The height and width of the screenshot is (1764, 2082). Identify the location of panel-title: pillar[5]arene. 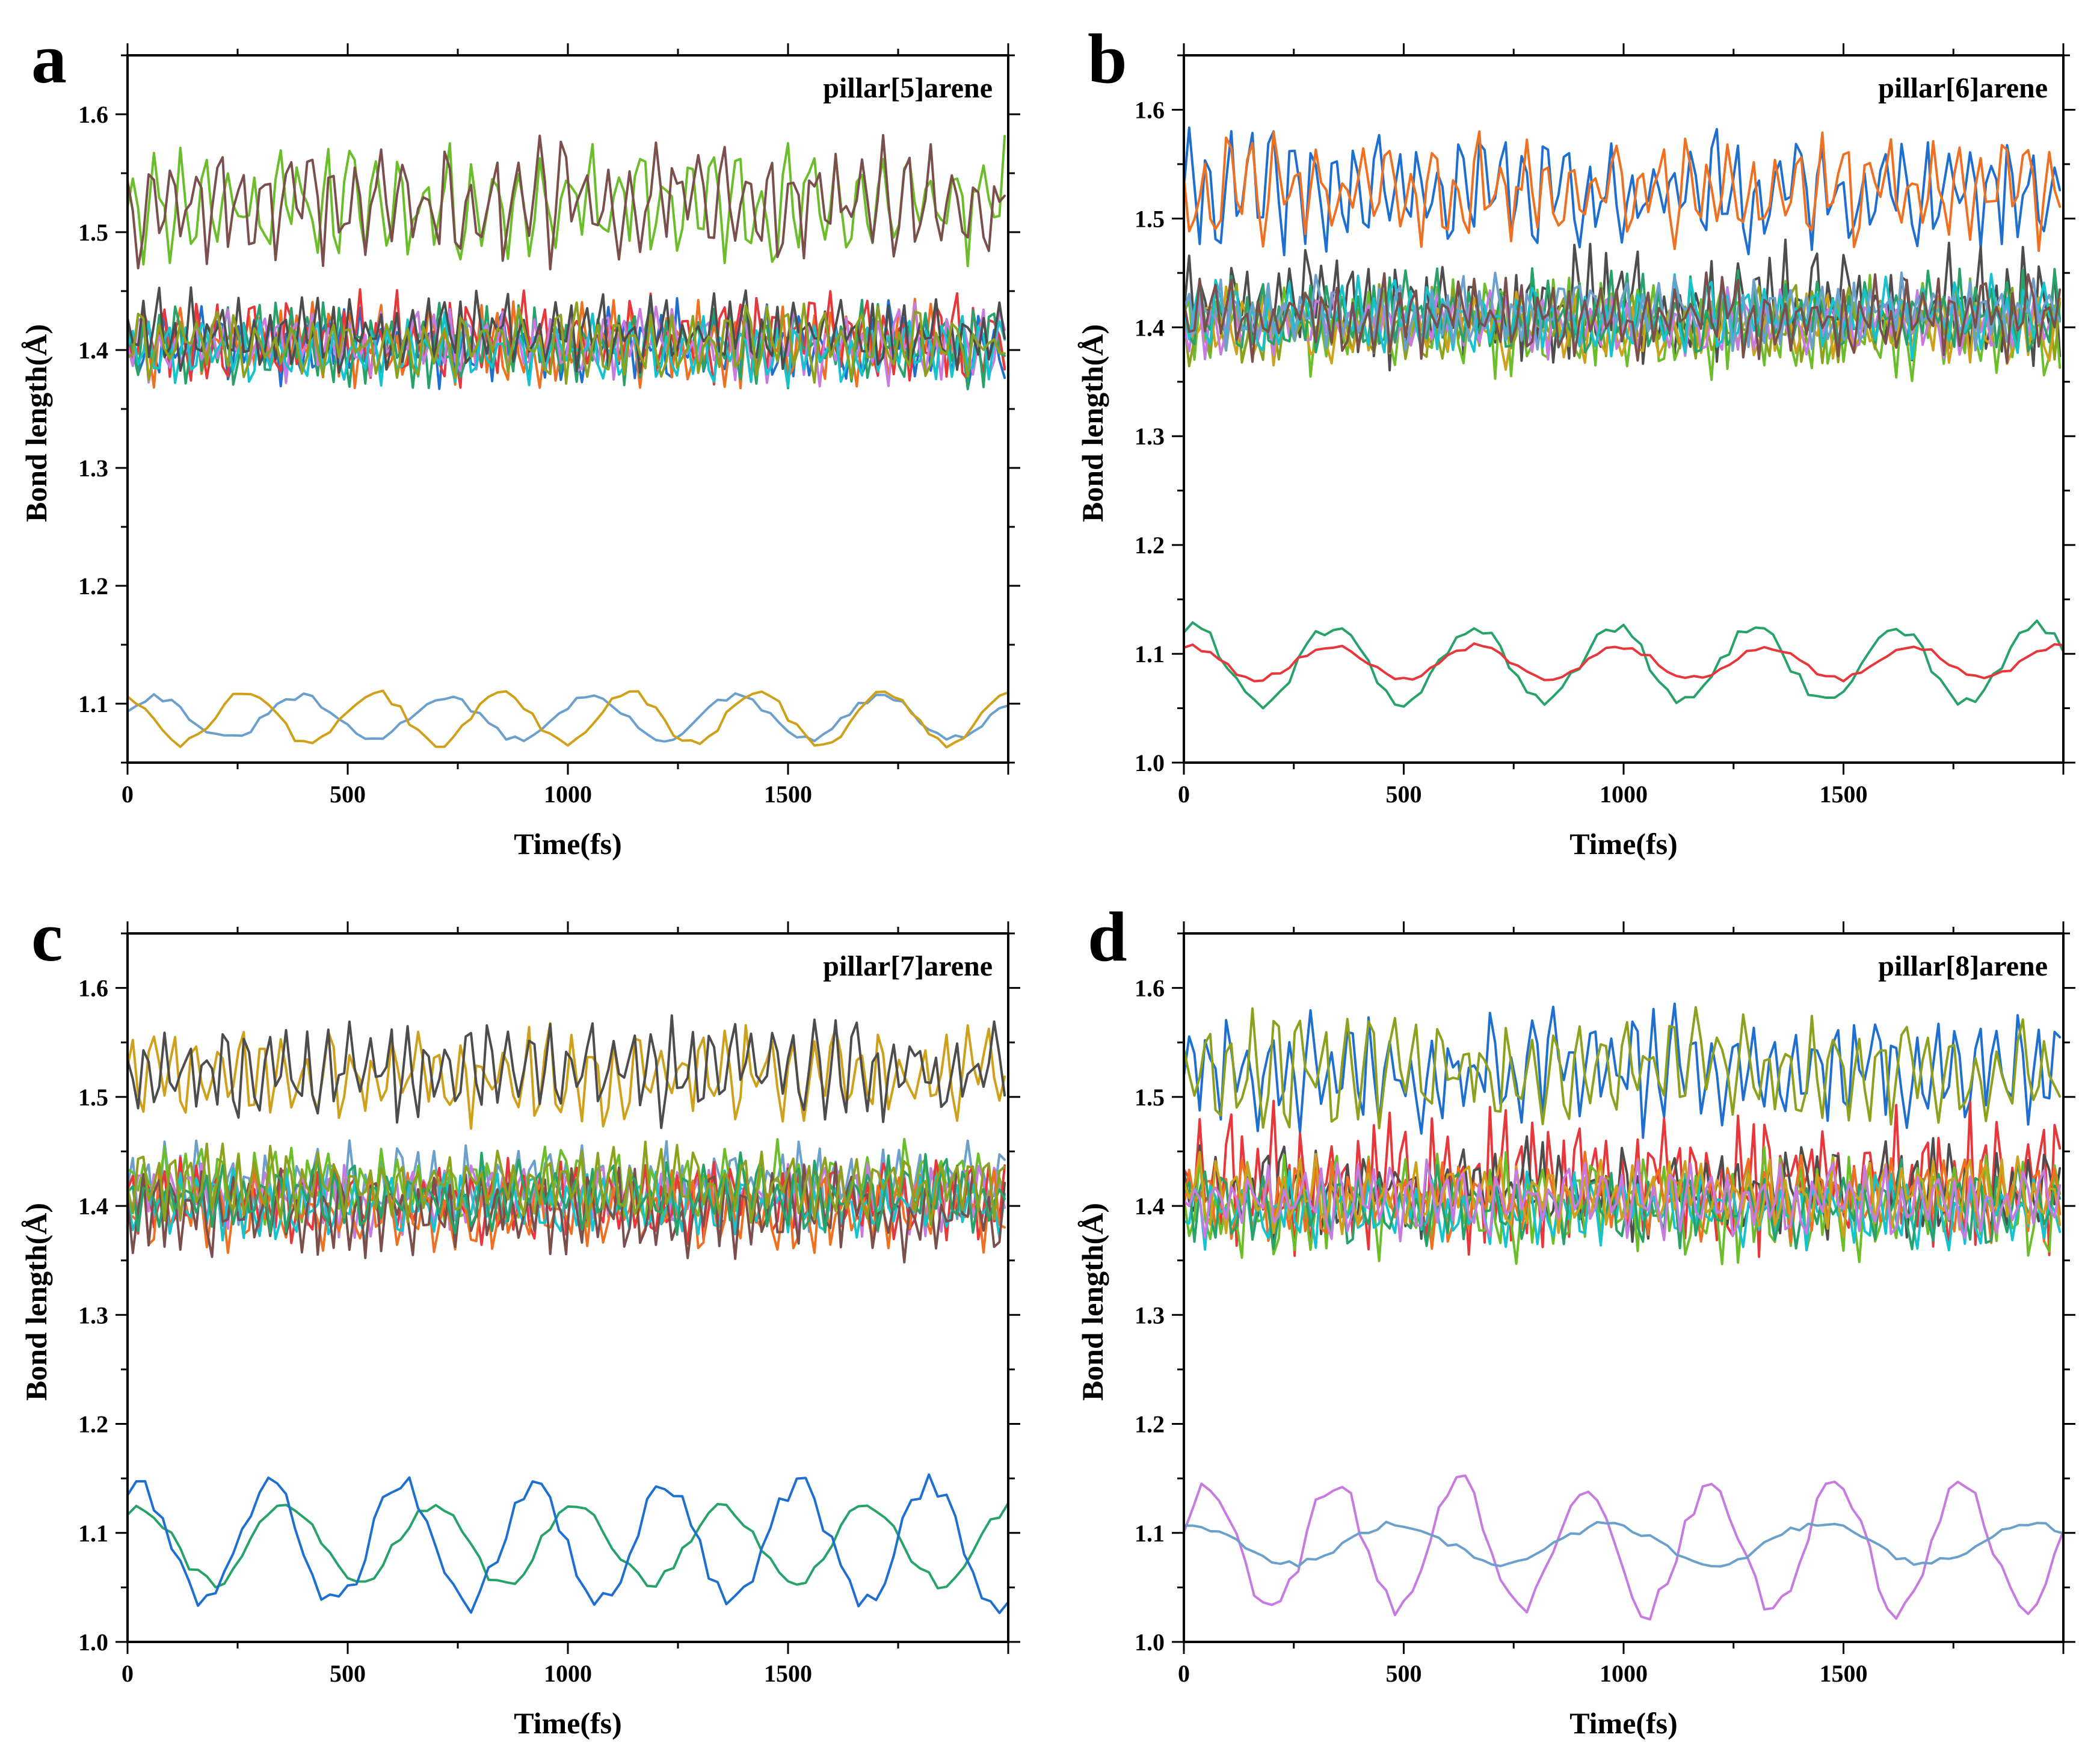
(908, 88).